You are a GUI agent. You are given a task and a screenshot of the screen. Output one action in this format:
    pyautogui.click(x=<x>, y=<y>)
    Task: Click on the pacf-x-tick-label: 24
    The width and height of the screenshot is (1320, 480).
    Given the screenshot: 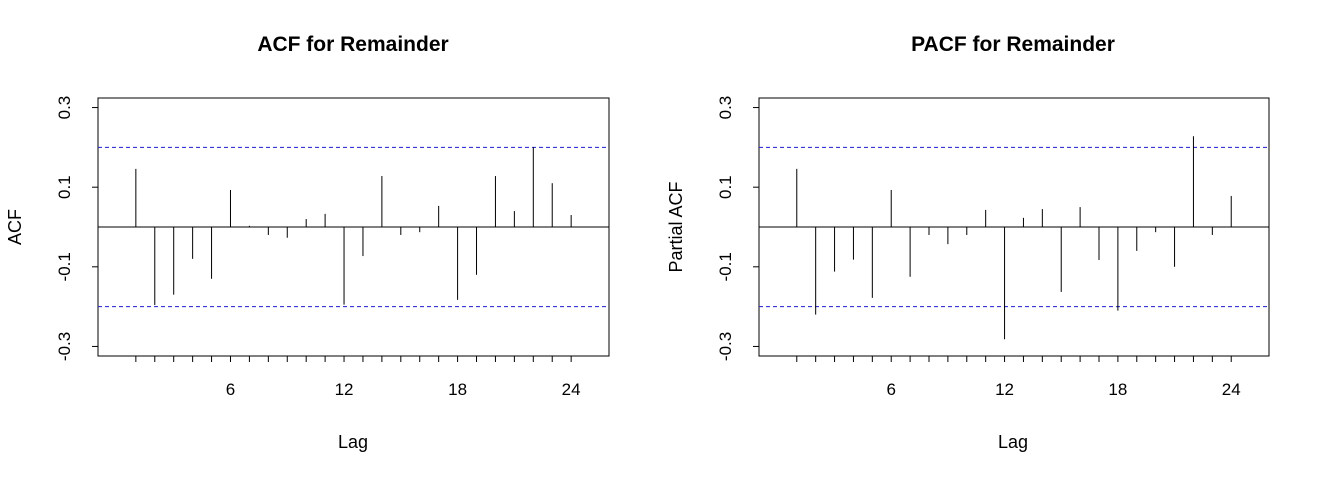 What is the action you would take?
    pyautogui.click(x=1231, y=389)
    